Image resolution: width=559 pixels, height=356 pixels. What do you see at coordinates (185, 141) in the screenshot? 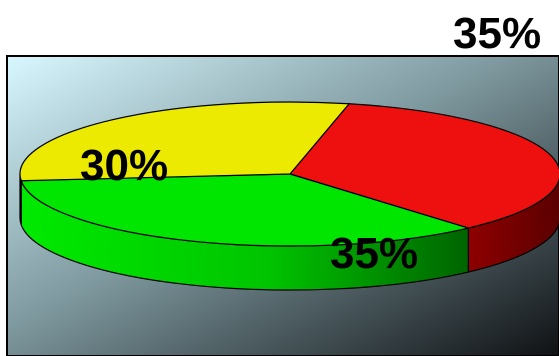
I see `pie-slice-yellow` at bounding box center [185, 141].